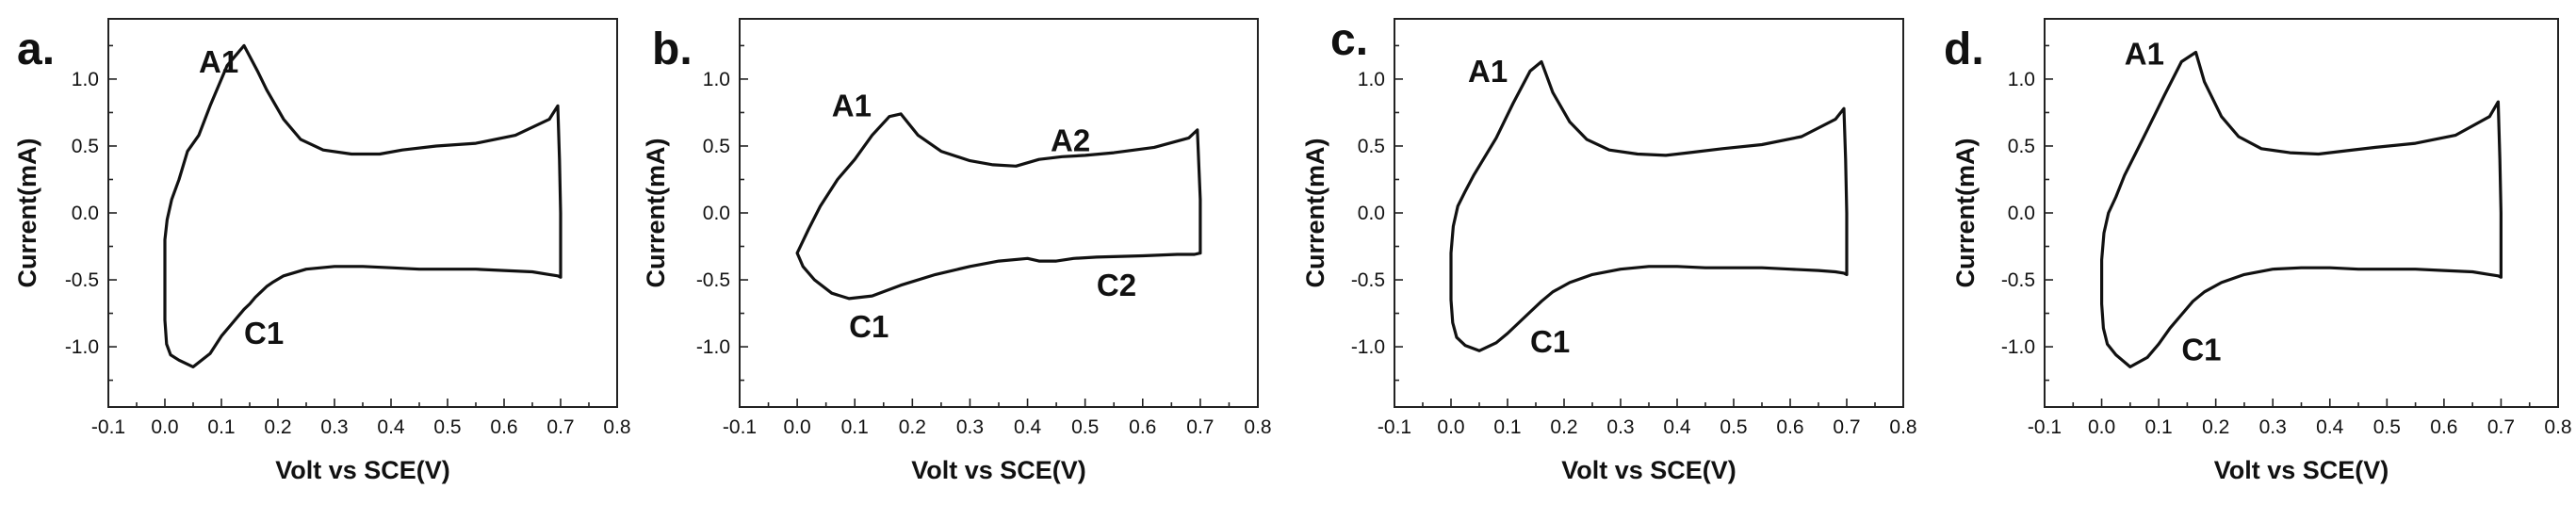 The height and width of the screenshot is (505, 2576). What do you see at coordinates (1349, 40) in the screenshot?
I see `panel-label: c.` at bounding box center [1349, 40].